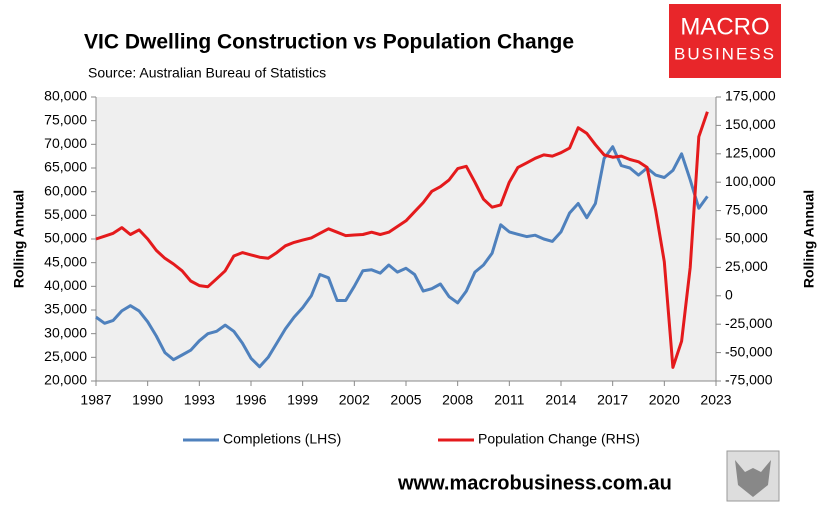  I want to click on y-tick-label: 60,000, so click(65, 190).